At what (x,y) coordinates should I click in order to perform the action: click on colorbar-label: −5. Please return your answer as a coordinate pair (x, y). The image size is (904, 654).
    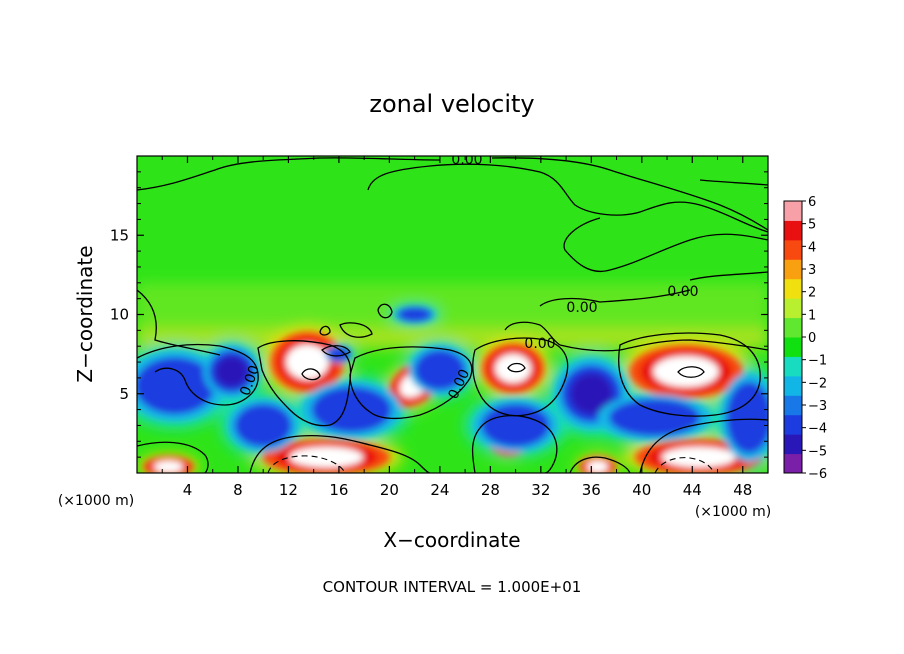
    Looking at the image, I should click on (817, 451).